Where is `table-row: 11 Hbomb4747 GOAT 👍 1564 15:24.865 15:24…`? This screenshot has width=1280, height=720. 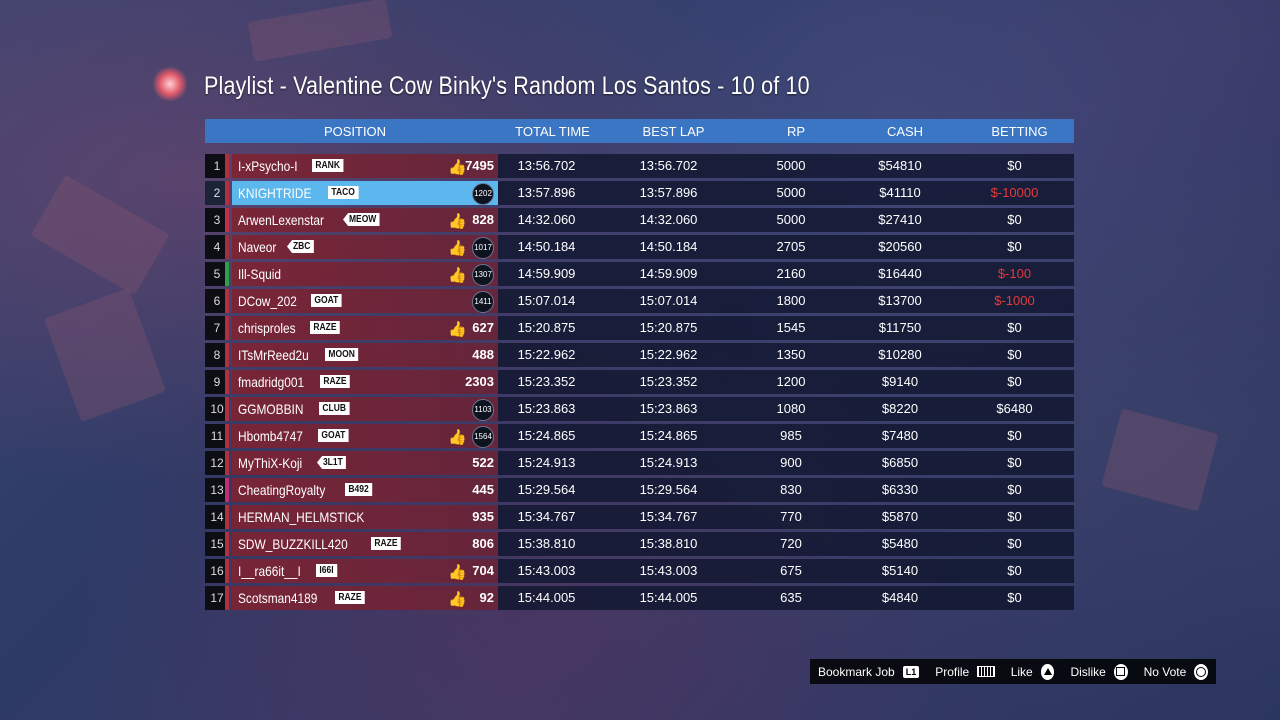
table-row: 11 Hbomb4747 GOAT 👍 1564 15:24.865 15:24… is located at coordinates (639, 435).